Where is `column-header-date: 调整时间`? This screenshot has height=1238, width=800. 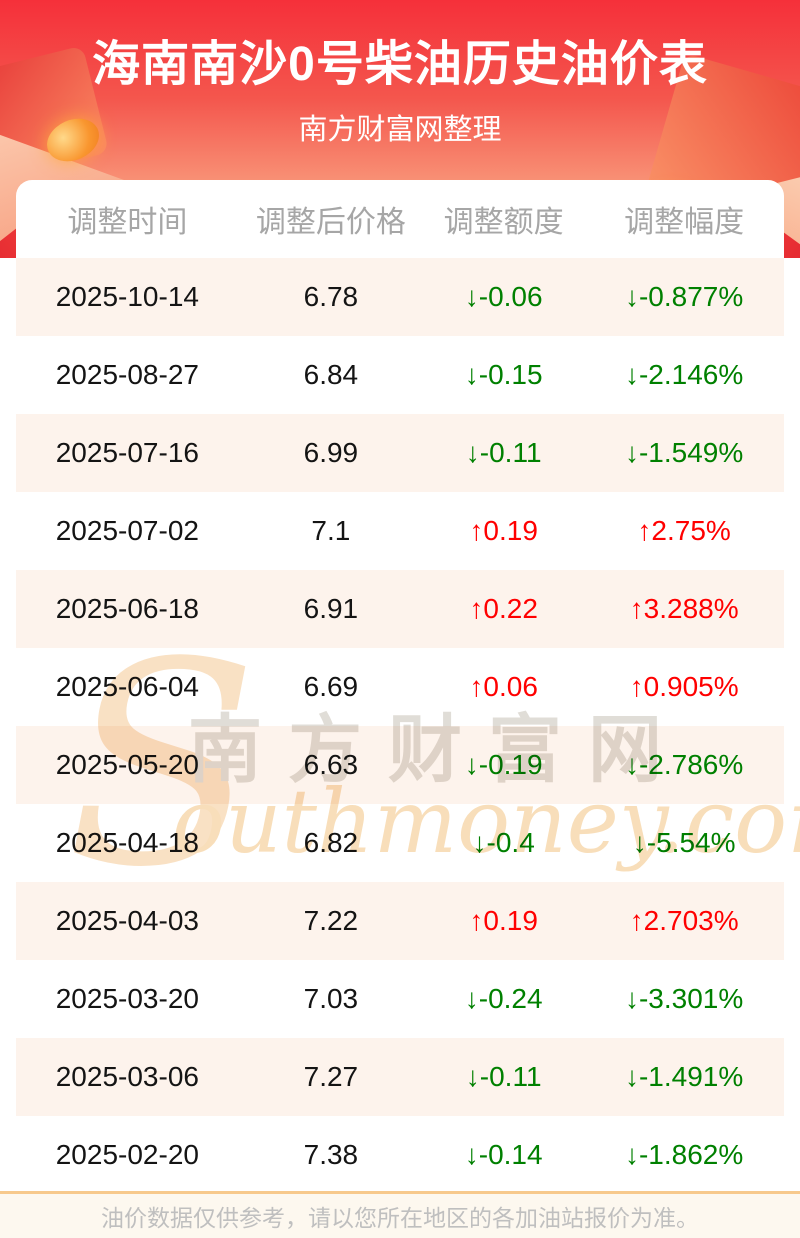 column-header-date: 调整时间 is located at coordinates (127, 222).